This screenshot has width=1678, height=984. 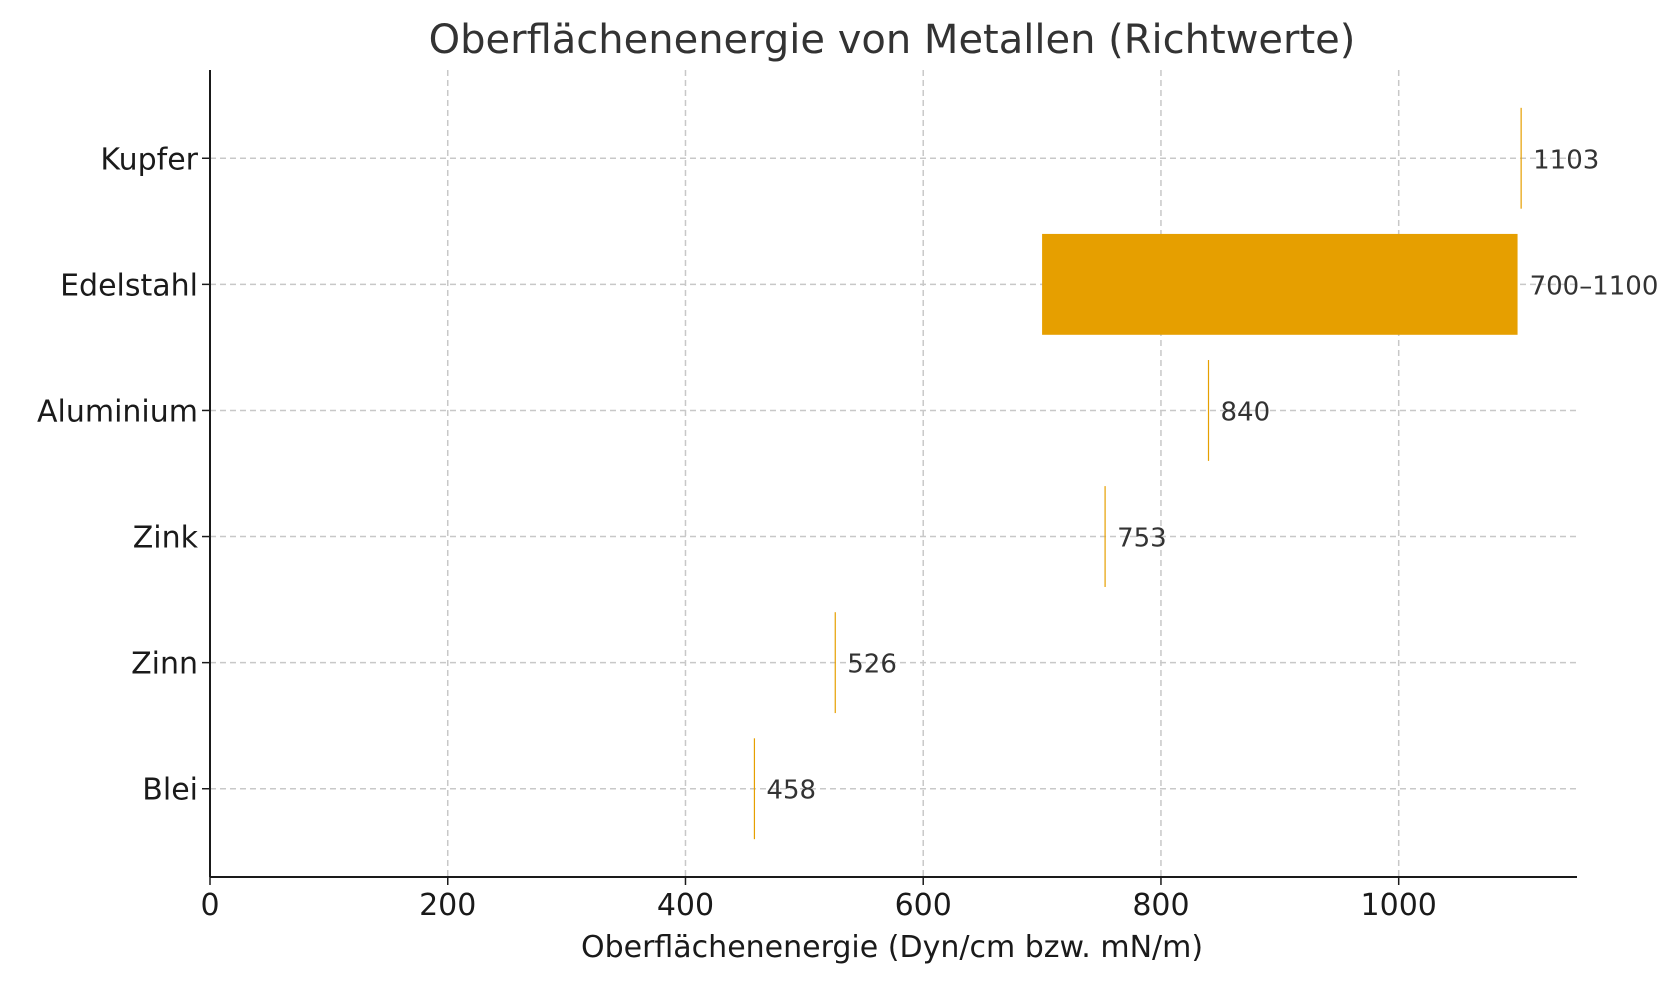 I want to click on bar-zink, so click(x=1105, y=536).